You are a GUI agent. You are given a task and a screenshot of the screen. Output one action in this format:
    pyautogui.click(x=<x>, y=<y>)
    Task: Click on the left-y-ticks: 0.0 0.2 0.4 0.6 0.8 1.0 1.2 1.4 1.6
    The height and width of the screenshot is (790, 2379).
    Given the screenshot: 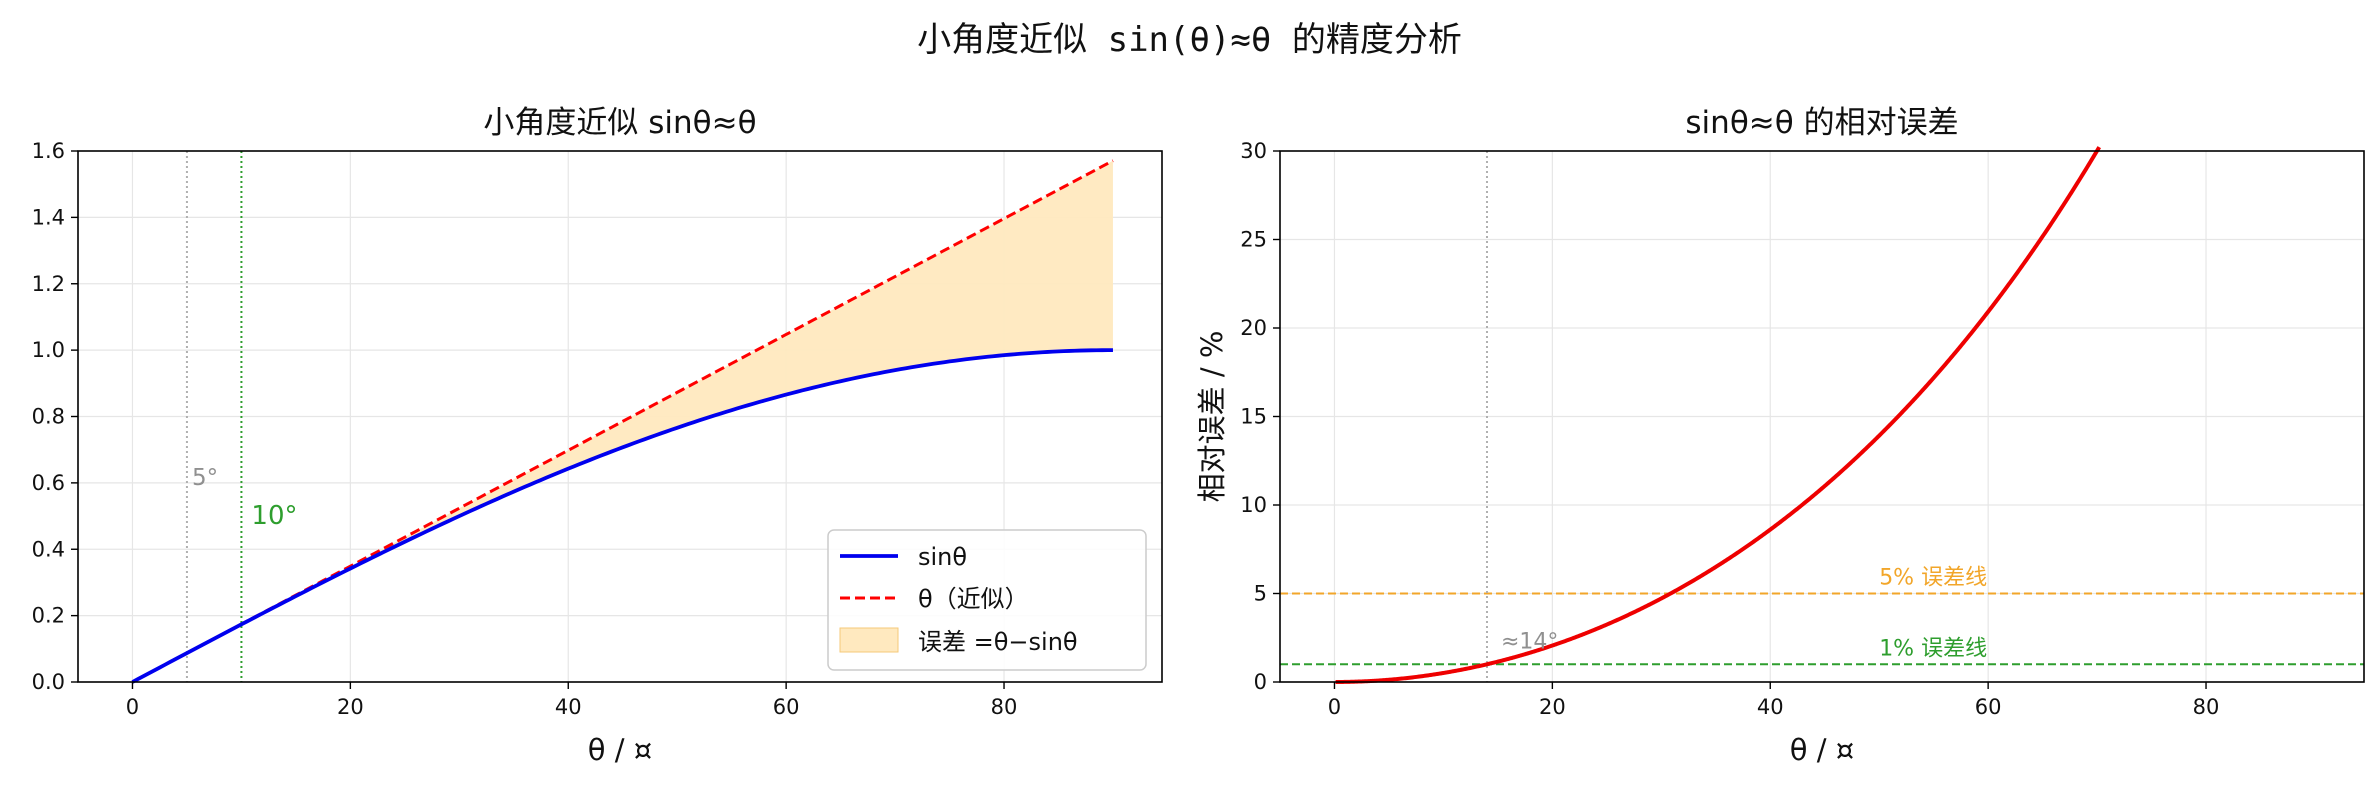 What is the action you would take?
    pyautogui.click(x=55, y=416)
    